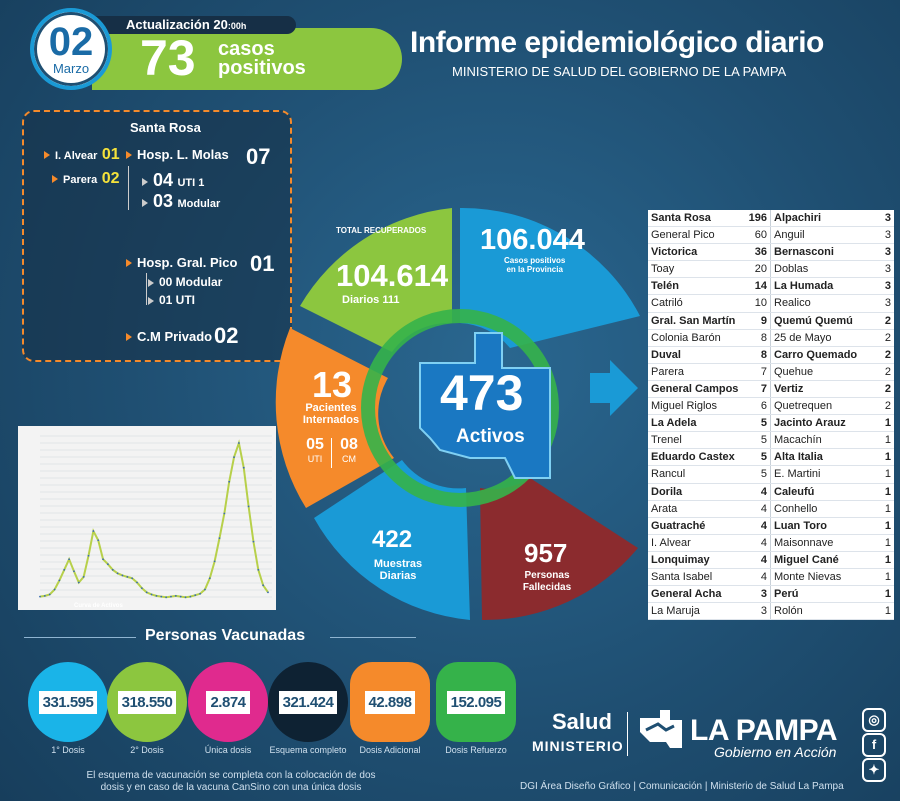 This screenshot has width=900, height=801. What do you see at coordinates (771, 407) in the screenshot?
I see `table-row: Miguel Riglos 6 Quetrequen 2` at bounding box center [771, 407].